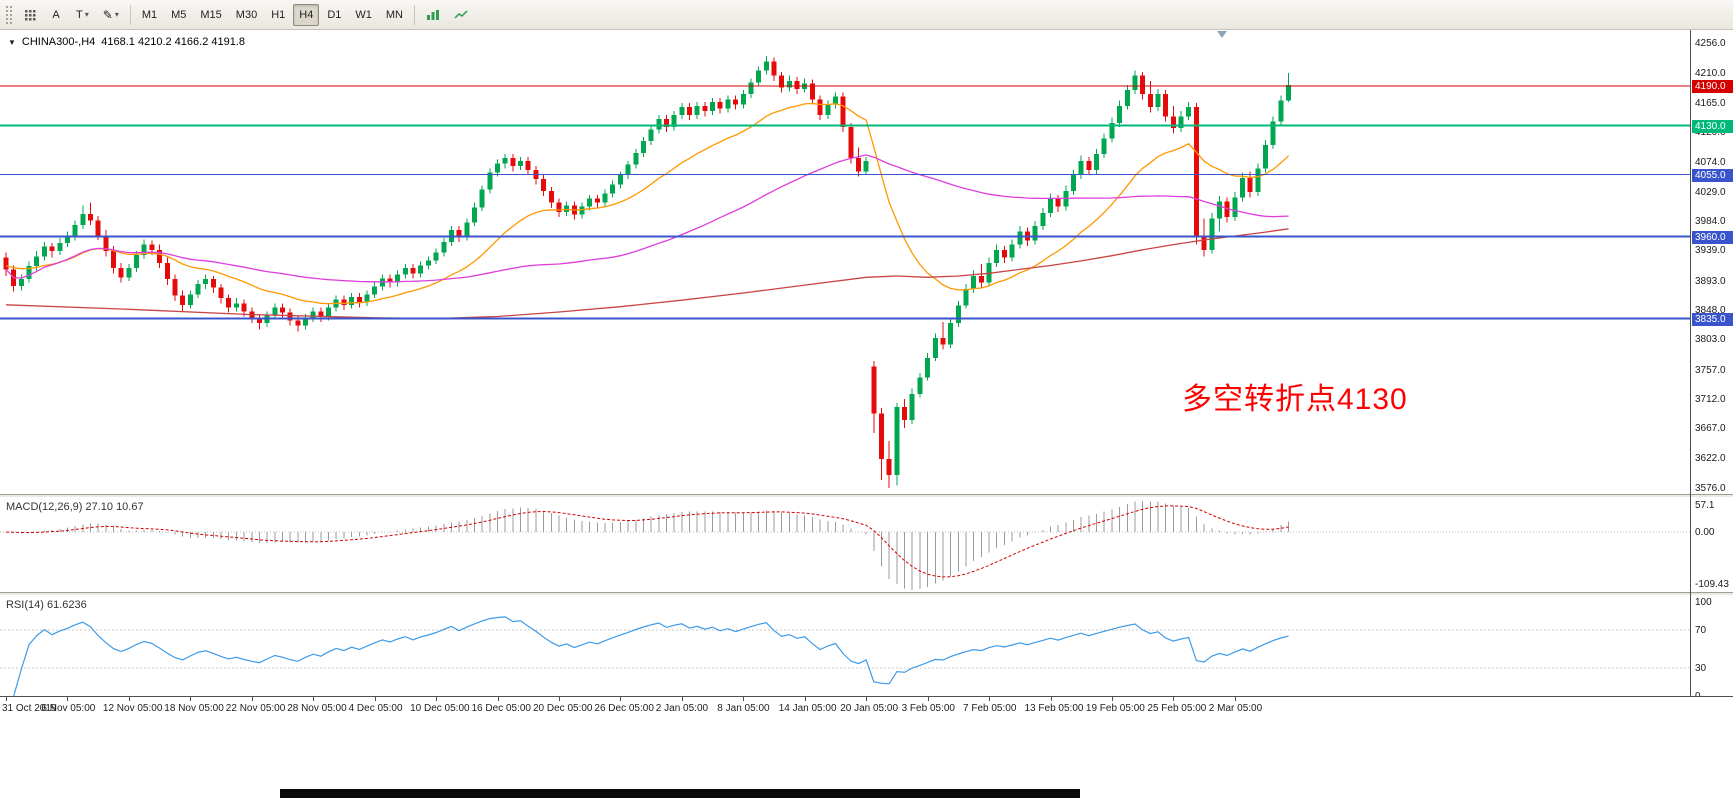 The width and height of the screenshot is (1733, 798). What do you see at coordinates (12, 42) in the screenshot?
I see `oneclick-arrow-icon: ▼` at bounding box center [12, 42].